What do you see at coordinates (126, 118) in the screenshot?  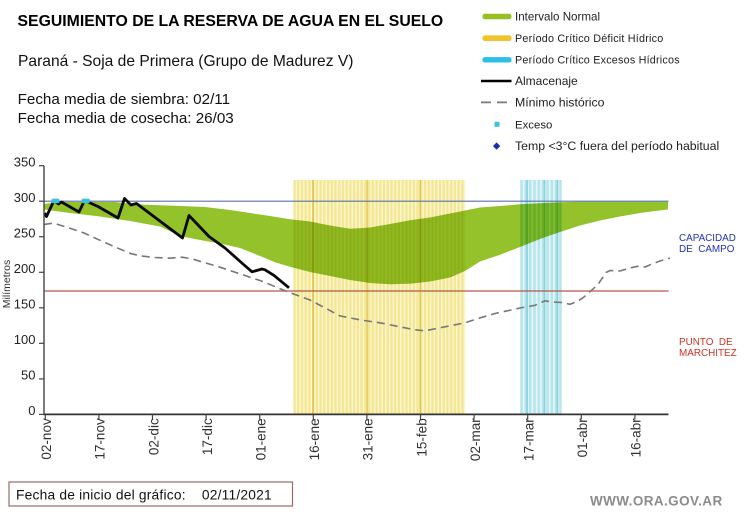 I see `svg-text: Fecha media de cosecha: 26/03` at bounding box center [126, 118].